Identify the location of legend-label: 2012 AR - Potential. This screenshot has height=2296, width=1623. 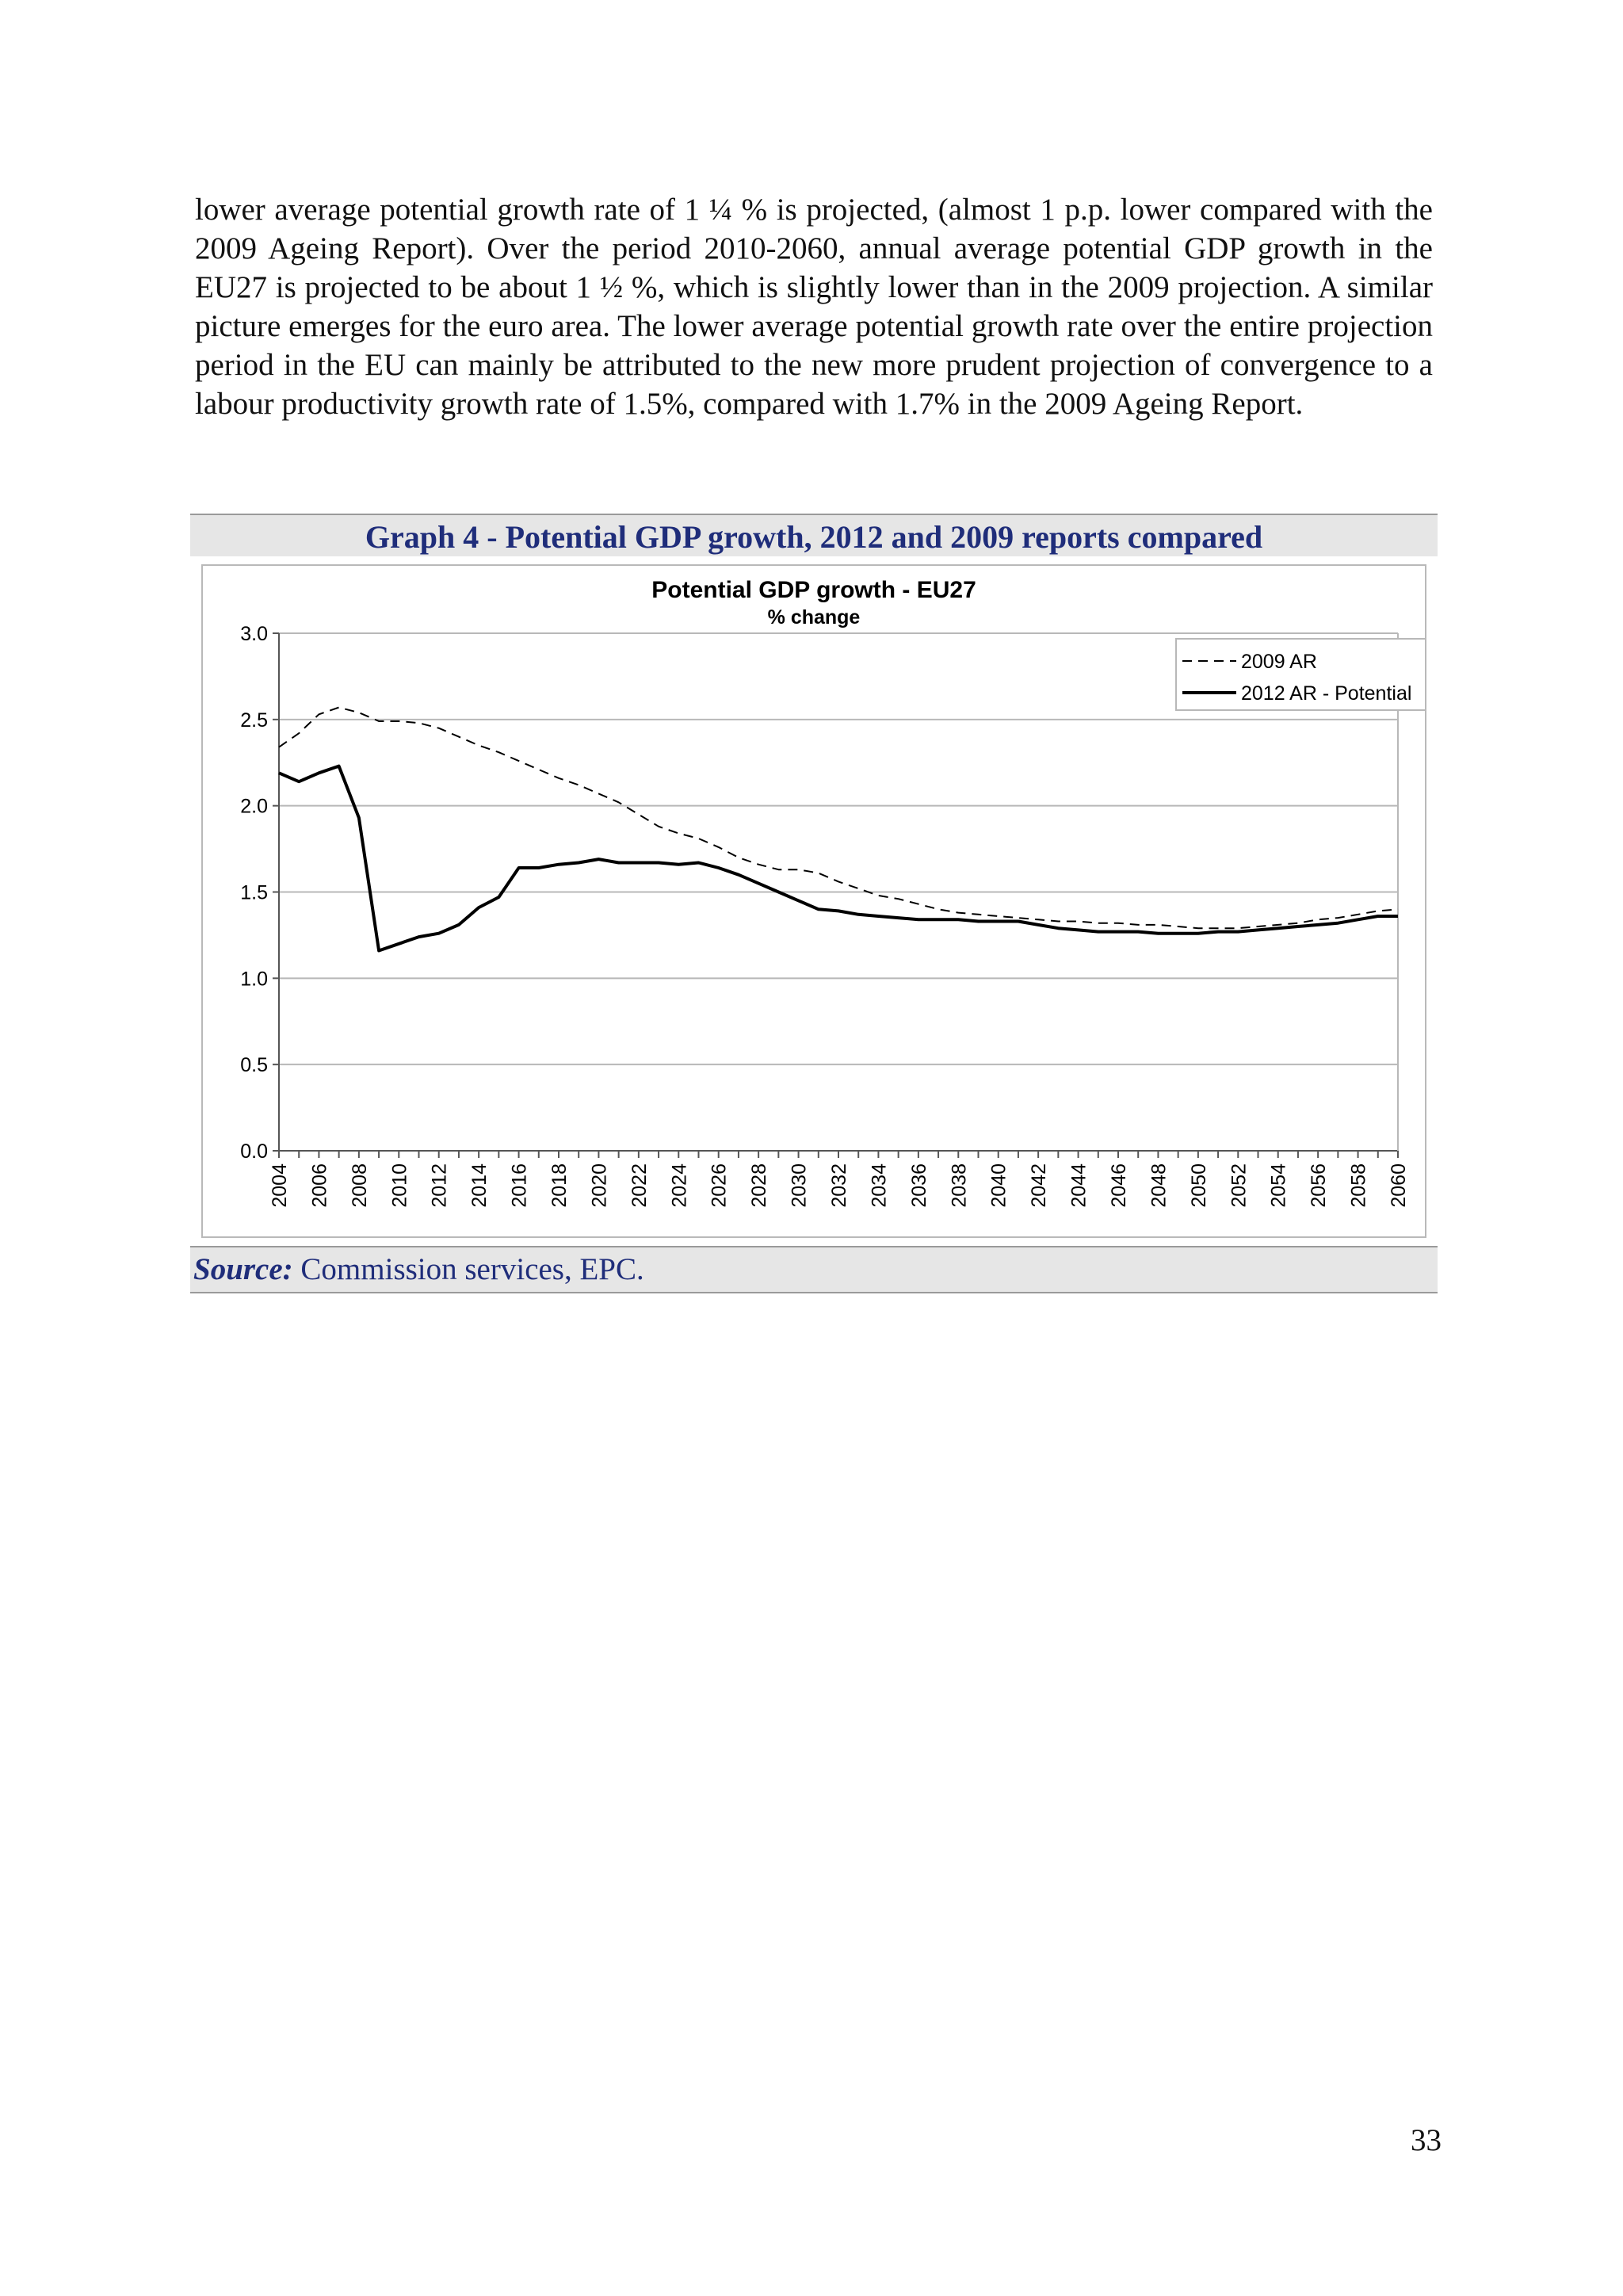
(1326, 693).